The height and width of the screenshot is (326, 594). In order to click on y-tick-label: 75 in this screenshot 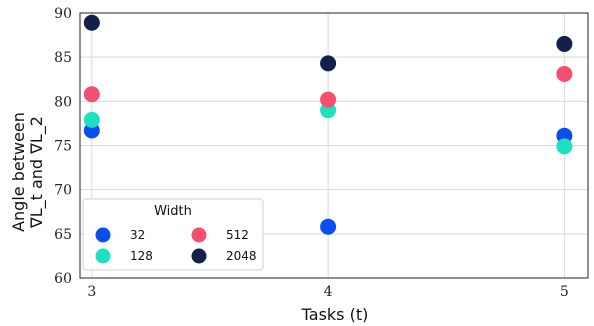, I will do `click(63, 147)`.